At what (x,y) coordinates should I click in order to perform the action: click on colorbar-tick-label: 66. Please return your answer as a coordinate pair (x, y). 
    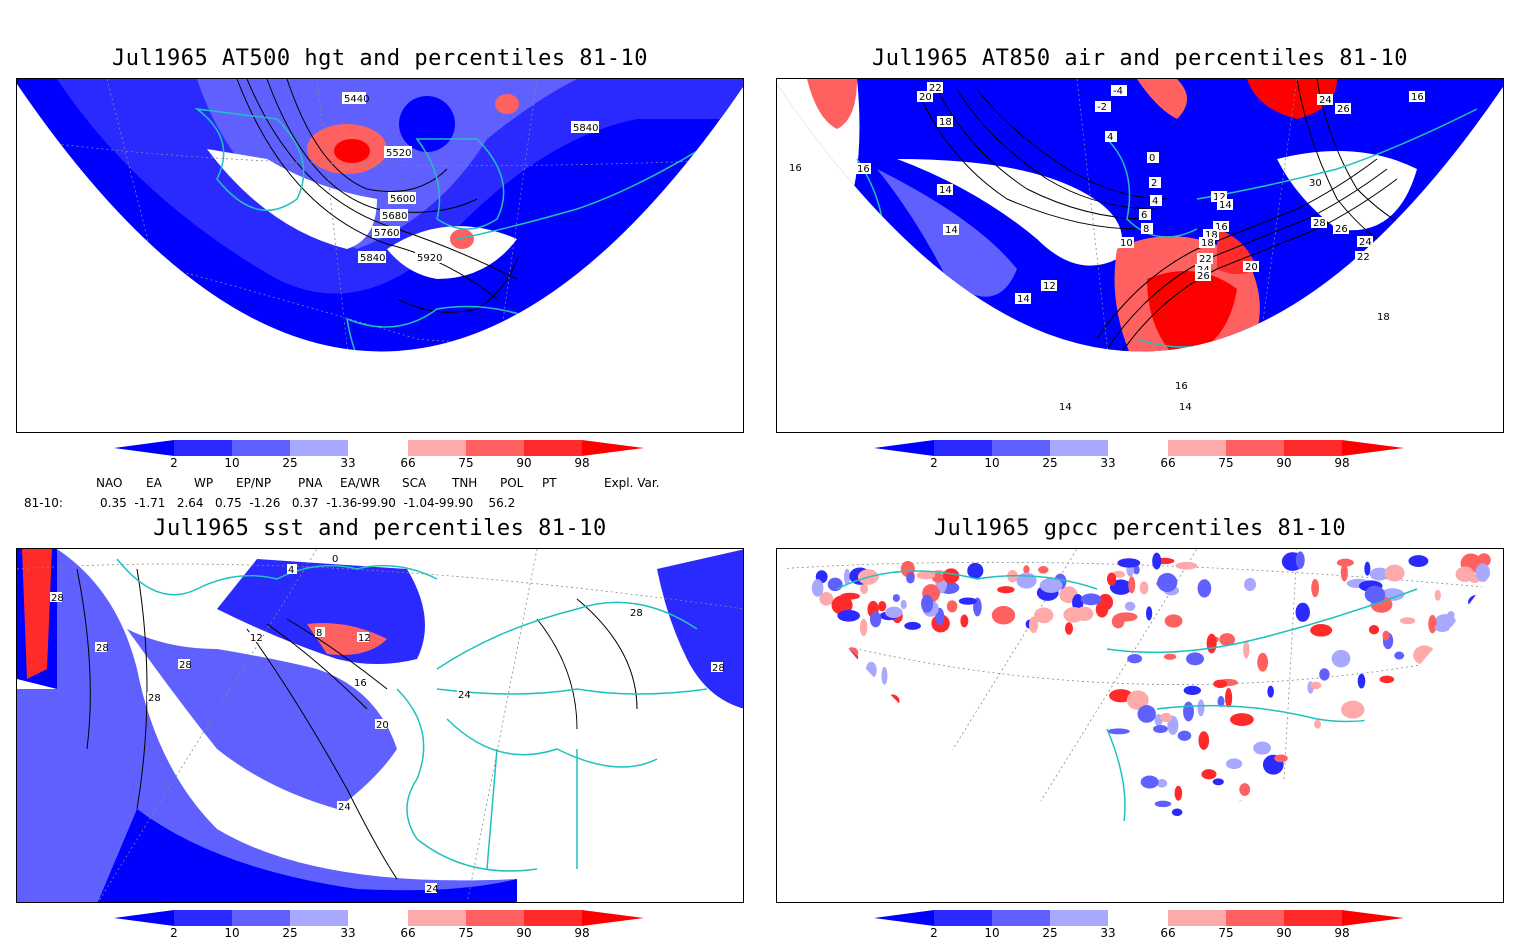
    Looking at the image, I should click on (1168, 933).